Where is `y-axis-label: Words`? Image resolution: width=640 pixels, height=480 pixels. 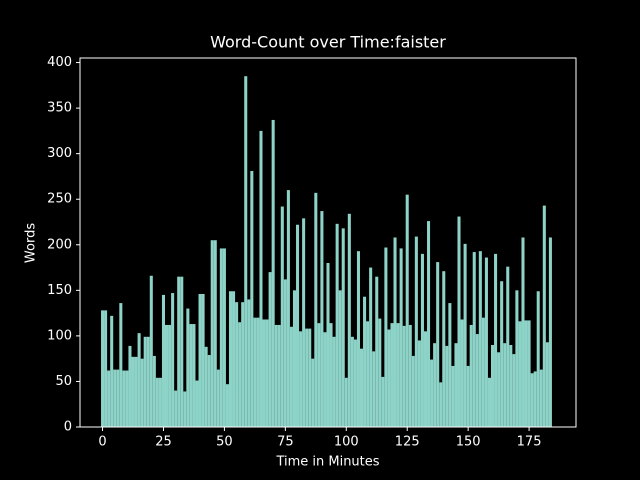 y-axis-label: Words is located at coordinates (31, 243).